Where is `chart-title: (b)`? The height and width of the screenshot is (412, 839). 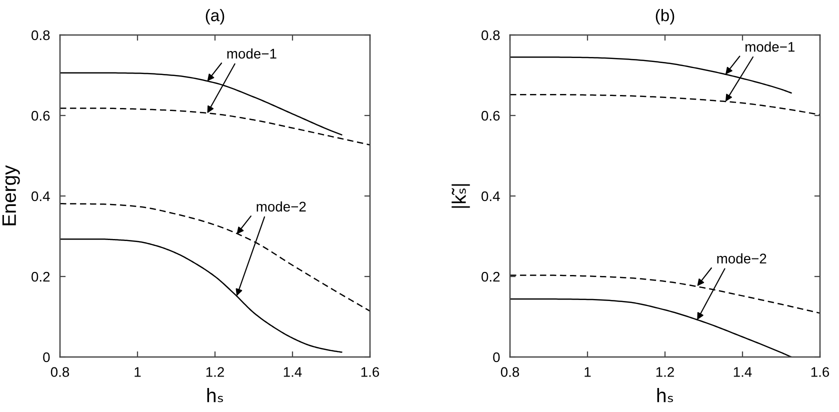
chart-title: (b) is located at coordinates (665, 17).